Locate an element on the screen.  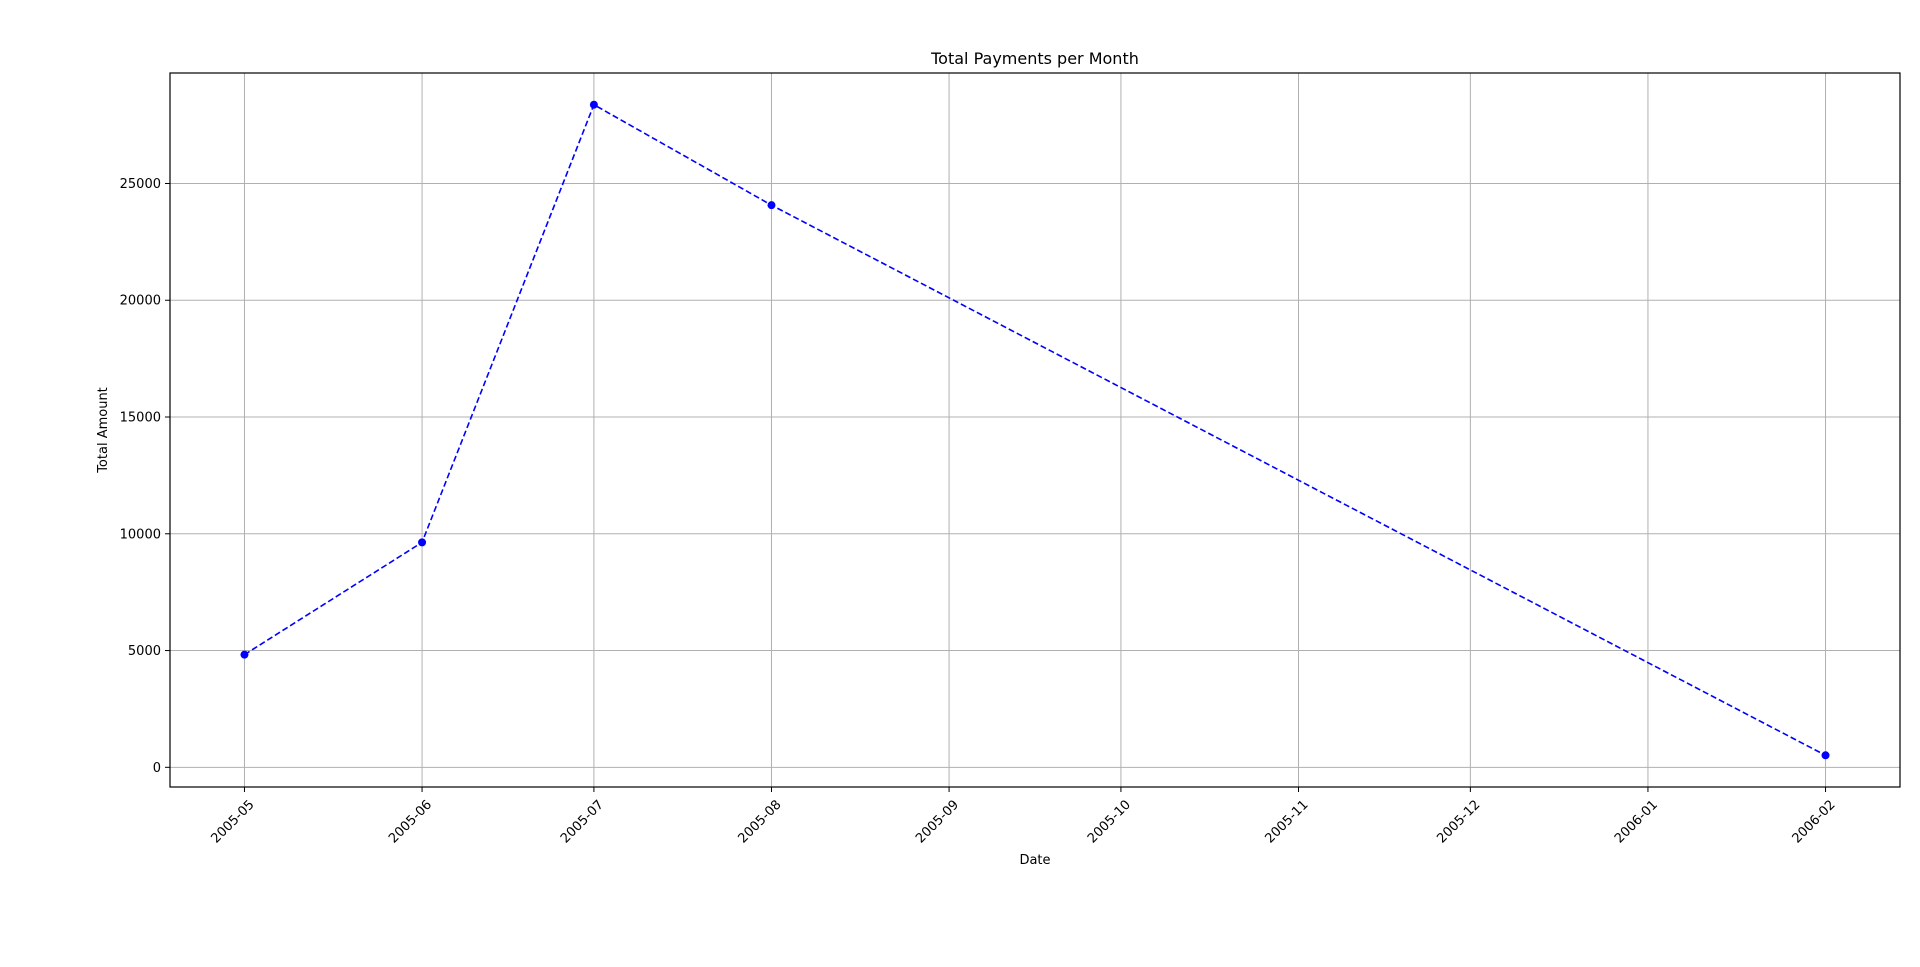
y-tick-label: 5000 is located at coordinates (144, 651).